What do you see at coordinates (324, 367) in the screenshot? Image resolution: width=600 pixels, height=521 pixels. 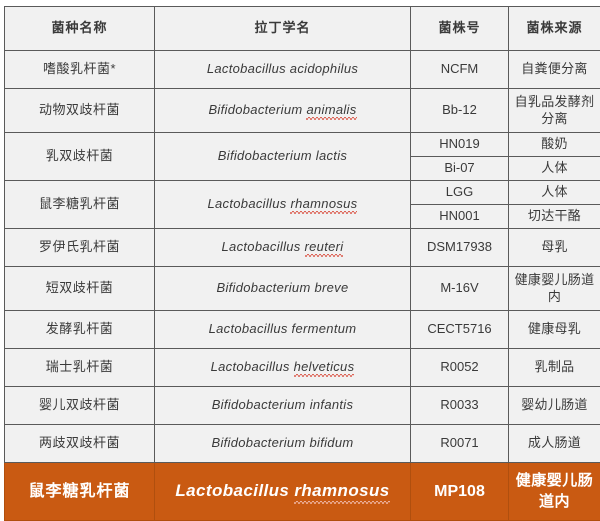 I see `latin-name-spellcheck-text: helveticus` at bounding box center [324, 367].